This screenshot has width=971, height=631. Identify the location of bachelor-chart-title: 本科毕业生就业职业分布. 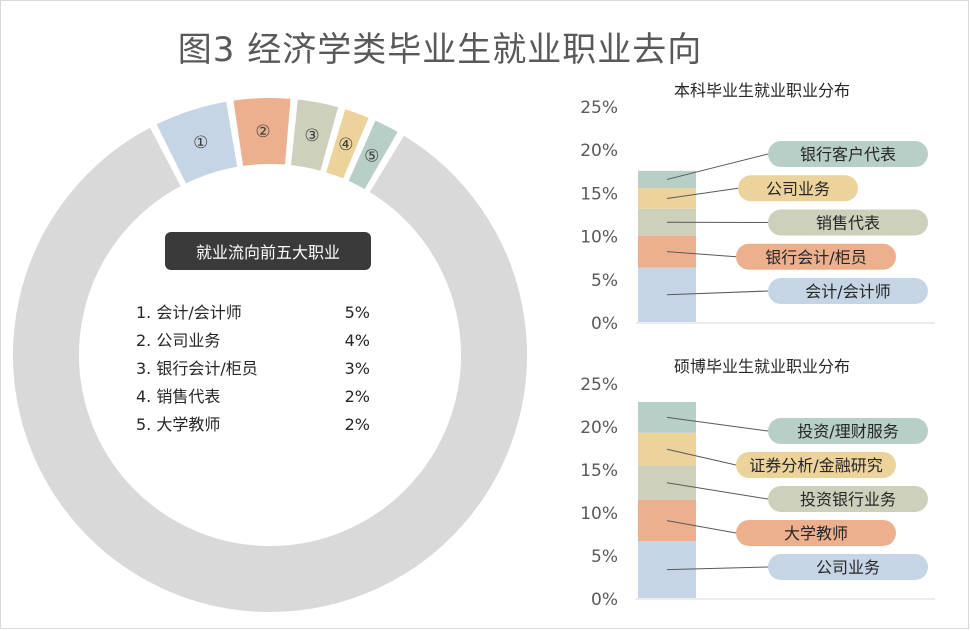
(762, 90).